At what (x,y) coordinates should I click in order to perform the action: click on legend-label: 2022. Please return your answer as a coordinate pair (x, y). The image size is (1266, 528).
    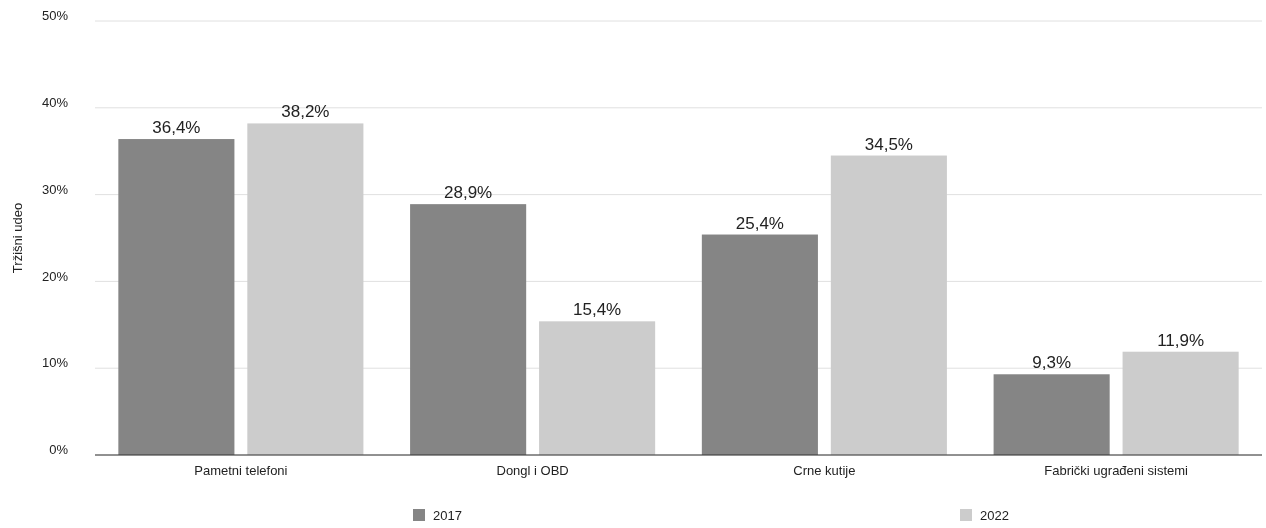
    Looking at the image, I should click on (994, 515).